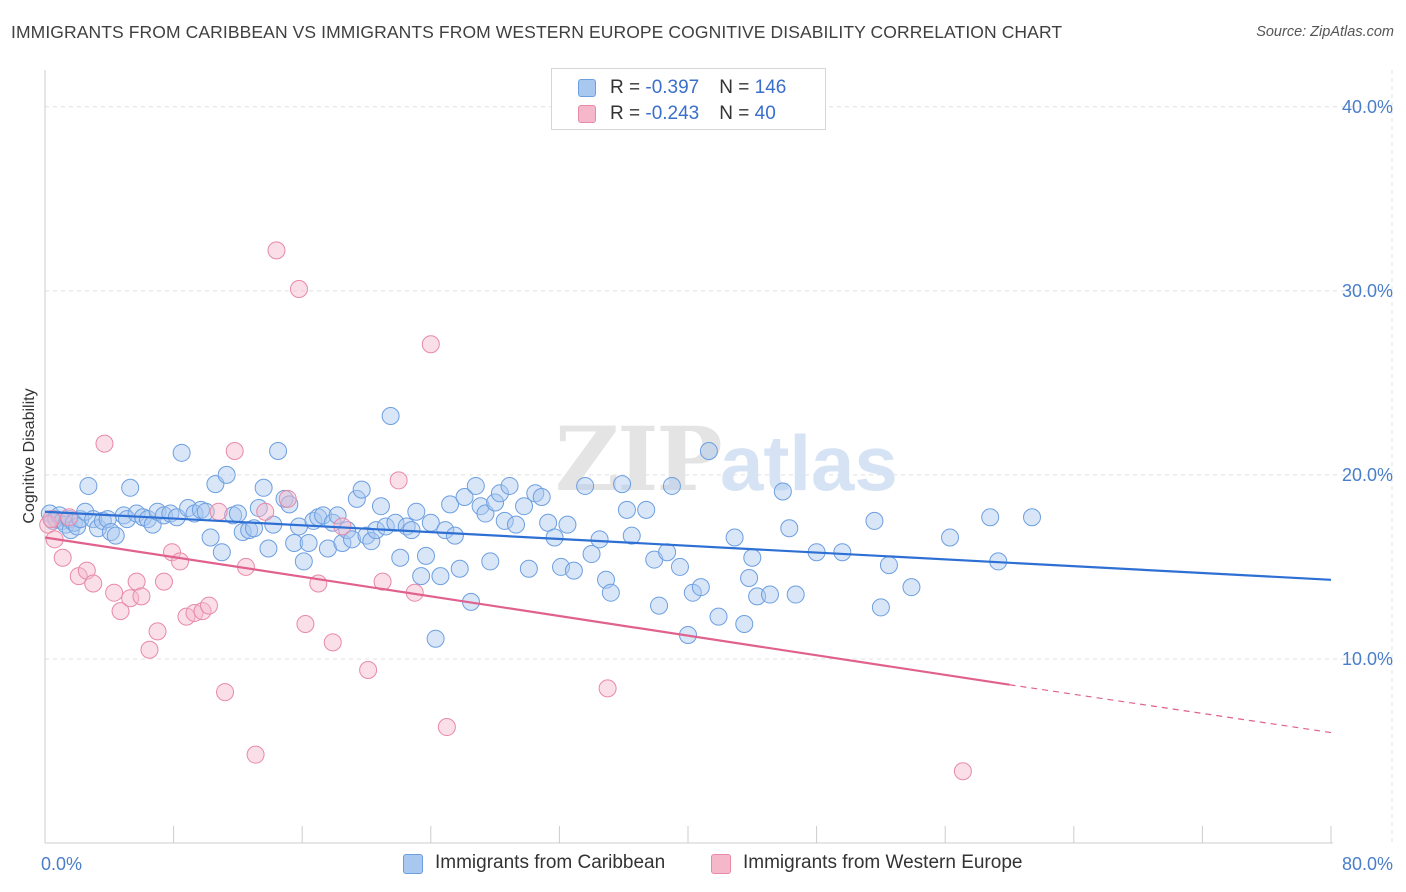  I want to click on western-europe-legend-label: Immigrants from Western Europe, so click(883, 862).